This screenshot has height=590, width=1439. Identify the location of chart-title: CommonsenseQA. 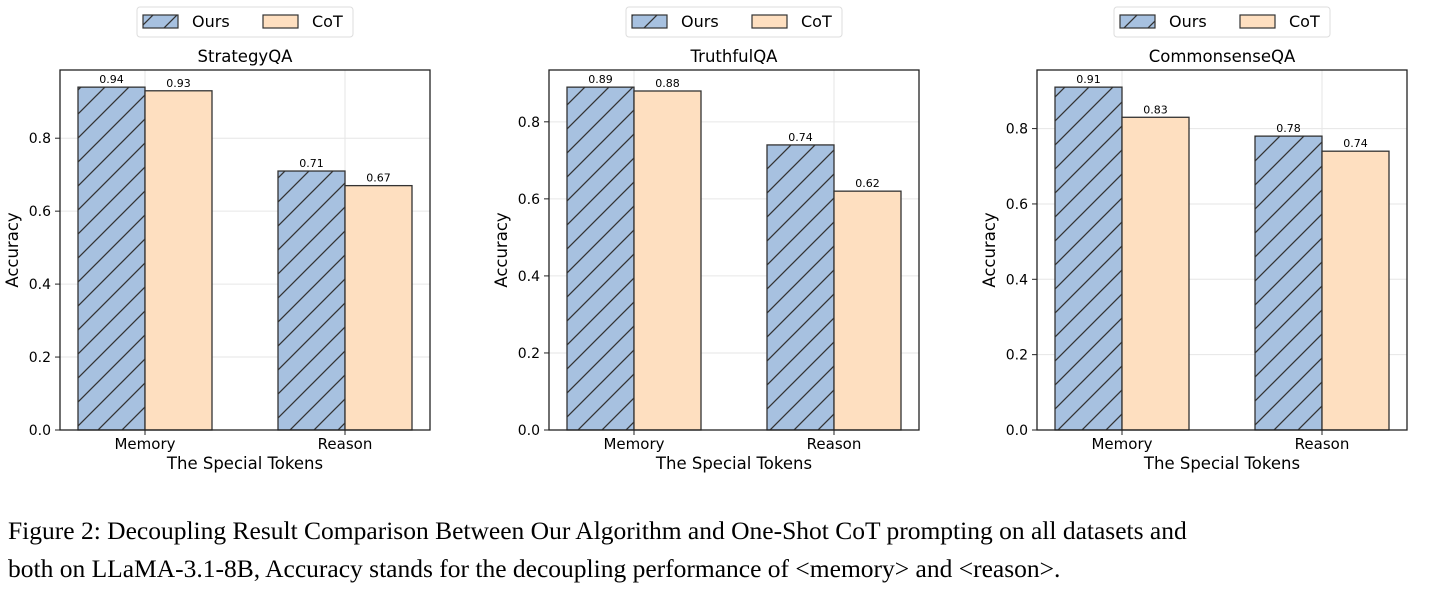
(1222, 56).